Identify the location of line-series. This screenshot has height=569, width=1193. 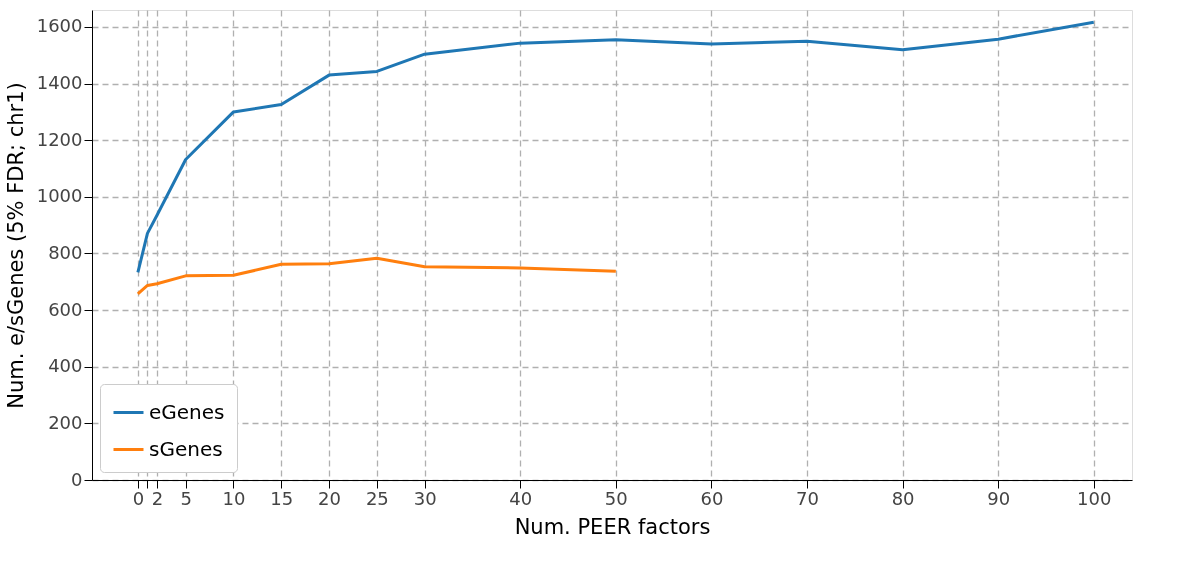
(377, 276).